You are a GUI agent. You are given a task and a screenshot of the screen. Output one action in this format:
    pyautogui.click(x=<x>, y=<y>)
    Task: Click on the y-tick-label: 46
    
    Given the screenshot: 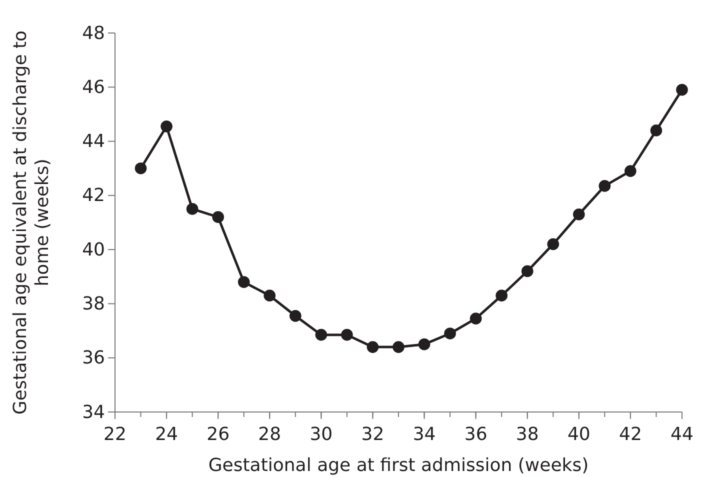 What is the action you would take?
    pyautogui.click(x=93, y=87)
    